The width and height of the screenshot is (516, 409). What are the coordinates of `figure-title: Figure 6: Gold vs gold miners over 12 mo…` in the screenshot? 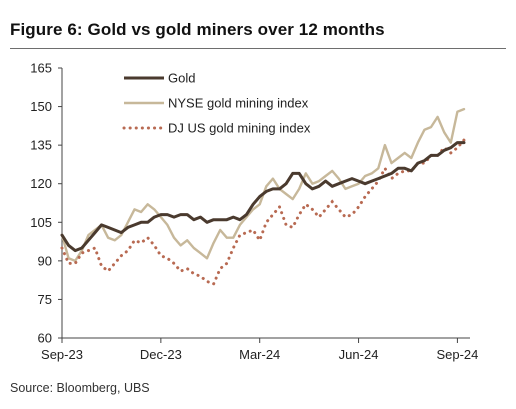 It's located at (197, 29).